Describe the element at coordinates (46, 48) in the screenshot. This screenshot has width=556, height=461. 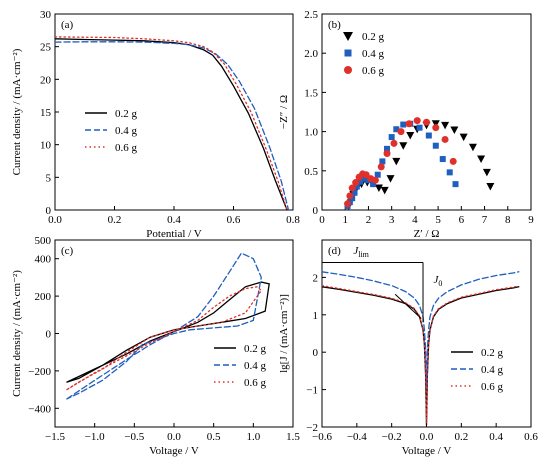
I see `y-tick-label: 25` at that location.